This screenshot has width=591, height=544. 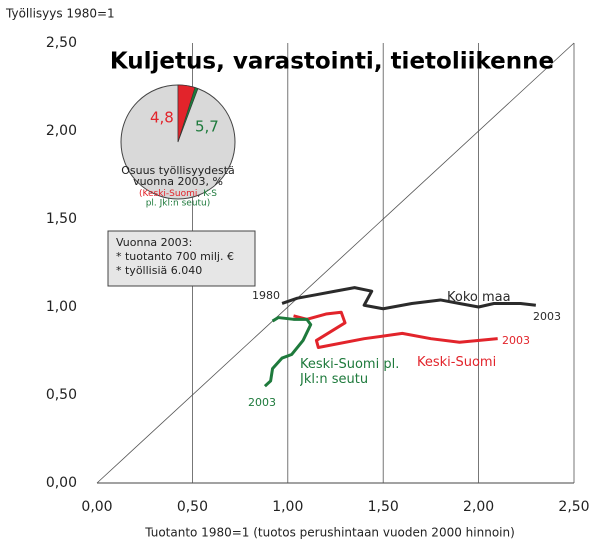 What do you see at coordinates (383, 507) in the screenshot?
I see `x-tick-label: 1,50` at bounding box center [383, 507].